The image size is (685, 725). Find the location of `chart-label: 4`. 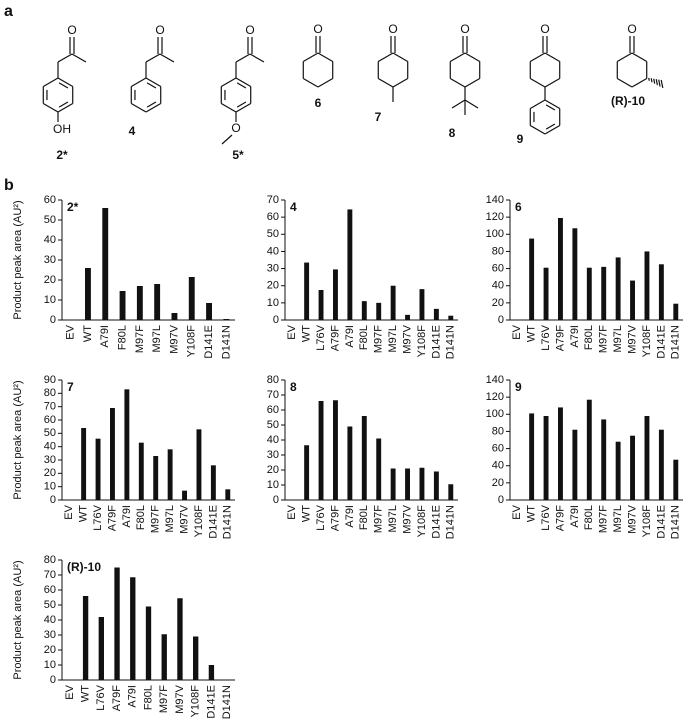

chart-label: 4 is located at coordinates (293, 207).